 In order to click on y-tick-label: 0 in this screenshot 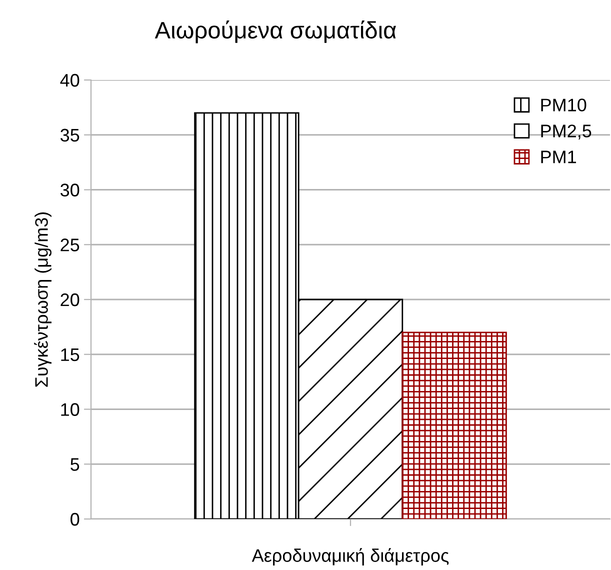, I will do `click(75, 519)`.